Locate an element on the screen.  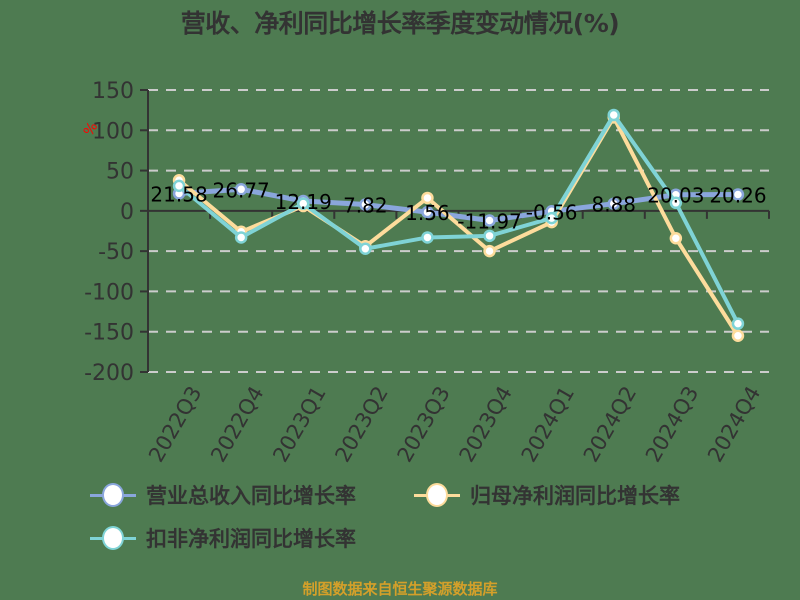
series-line-revenue is located at coordinates (458, 205).